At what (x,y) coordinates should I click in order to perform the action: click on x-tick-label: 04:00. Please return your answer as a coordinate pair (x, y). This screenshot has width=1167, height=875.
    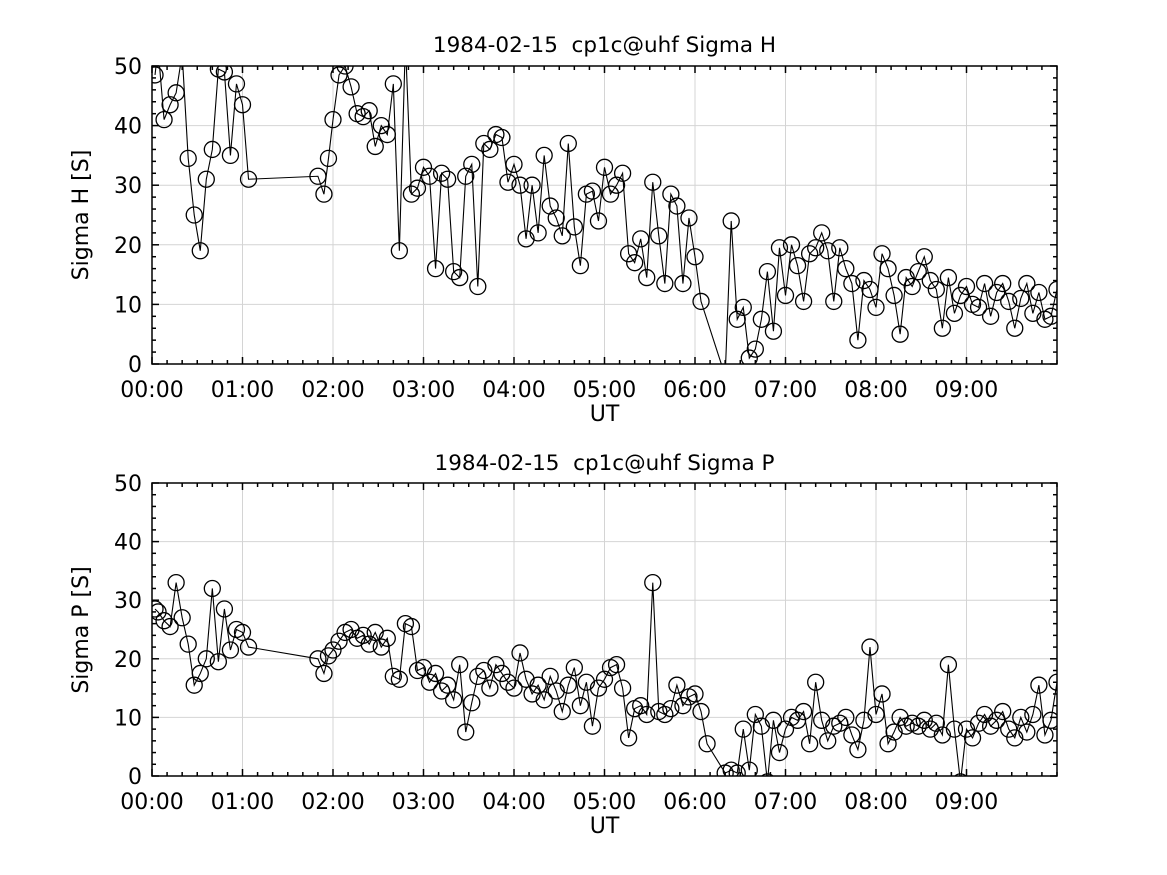
    Looking at the image, I should click on (513, 390).